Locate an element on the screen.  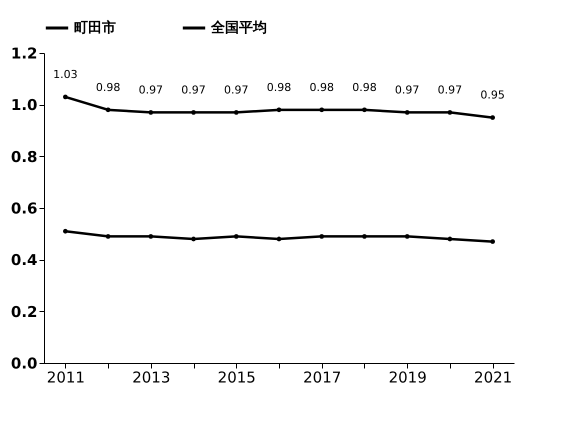
x-tick-label: 2019 is located at coordinates (407, 377).